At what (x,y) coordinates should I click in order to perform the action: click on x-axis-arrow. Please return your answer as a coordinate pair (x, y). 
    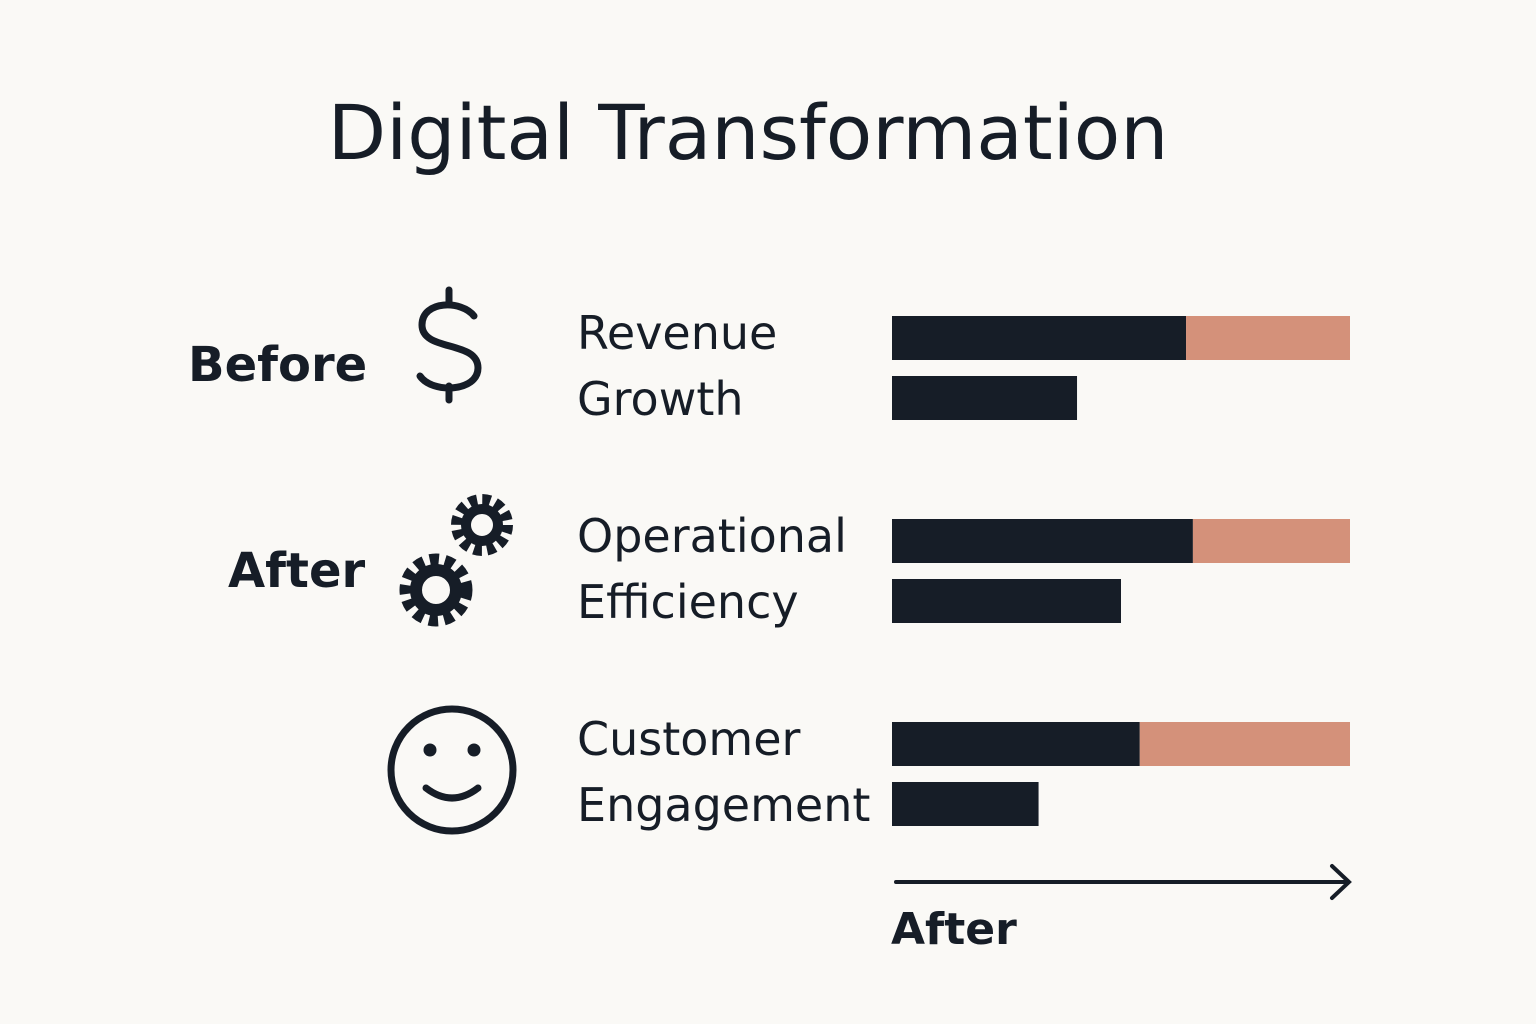
    Looking at the image, I should click on (1123, 882).